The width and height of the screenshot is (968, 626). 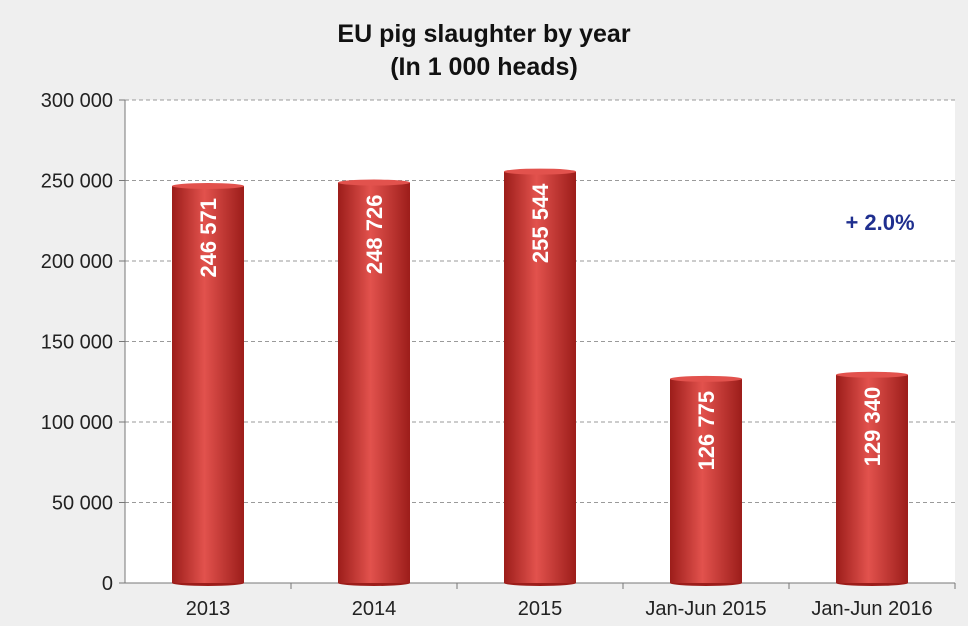 I want to click on x-tick-label: Jan-Jun 2016, so click(x=871, y=609).